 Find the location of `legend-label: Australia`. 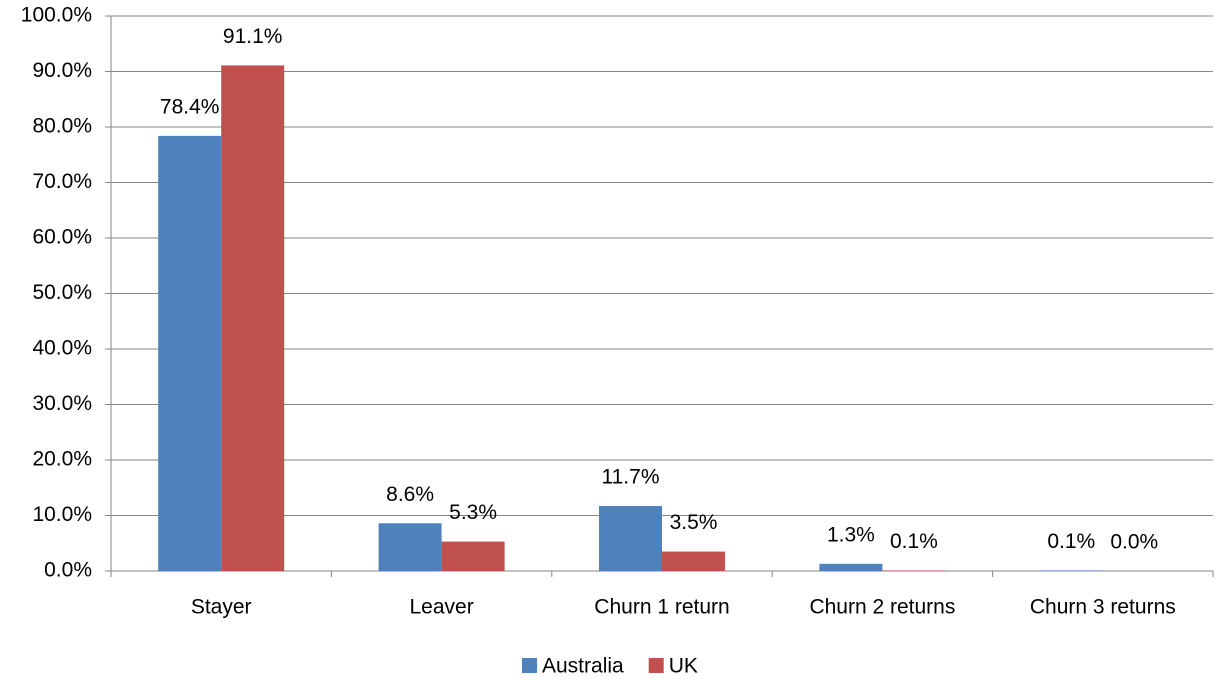

legend-label: Australia is located at coordinates (583, 666).